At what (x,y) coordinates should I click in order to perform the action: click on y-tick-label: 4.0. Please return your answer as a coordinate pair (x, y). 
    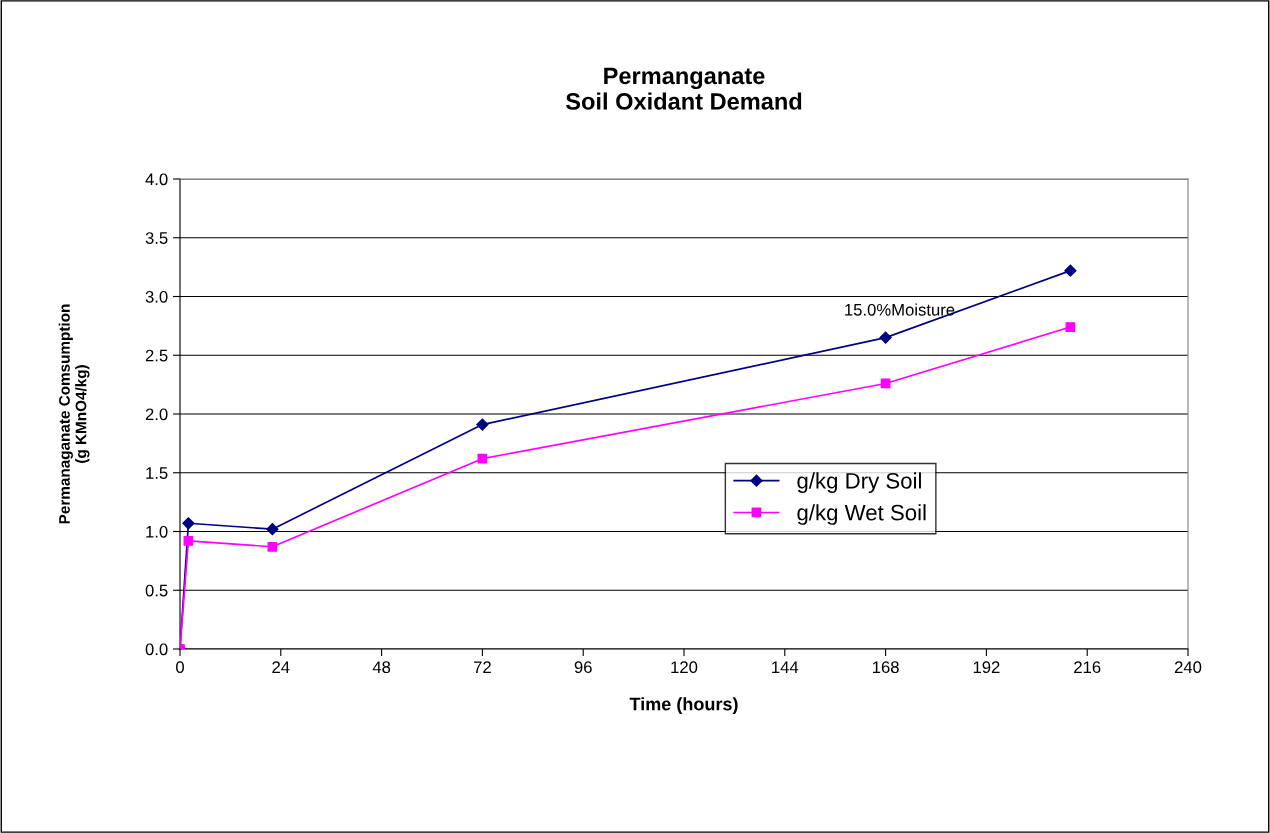
    Looking at the image, I should click on (156, 179).